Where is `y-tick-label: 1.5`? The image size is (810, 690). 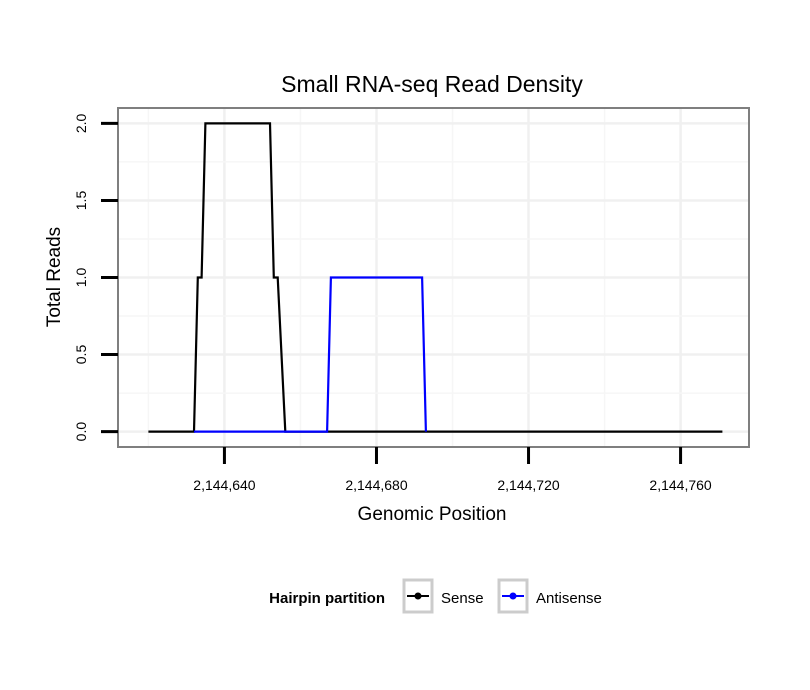 y-tick-label: 1.5 is located at coordinates (81, 201).